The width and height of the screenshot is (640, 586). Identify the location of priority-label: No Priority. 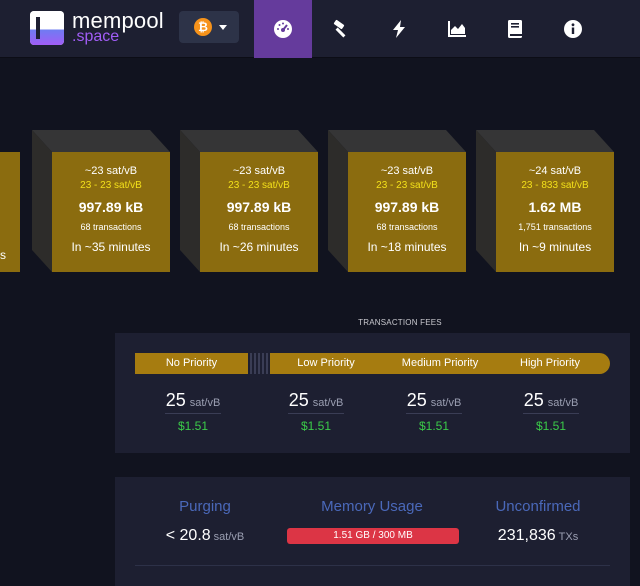
(191, 363).